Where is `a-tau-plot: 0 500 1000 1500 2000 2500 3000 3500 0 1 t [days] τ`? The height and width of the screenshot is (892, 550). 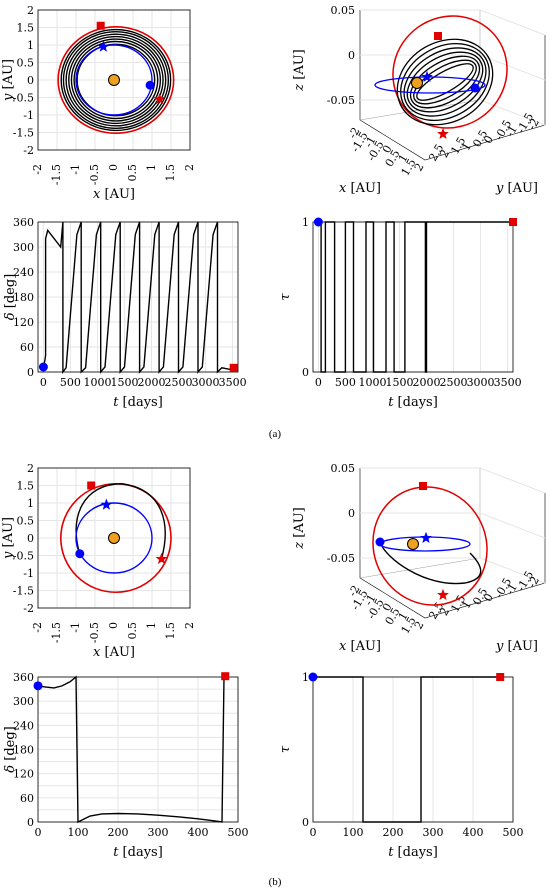 a-tau-plot: 0 500 1000 1500 2000 2500 3000 3500 0 1 t [days] τ is located at coordinates (400, 313).